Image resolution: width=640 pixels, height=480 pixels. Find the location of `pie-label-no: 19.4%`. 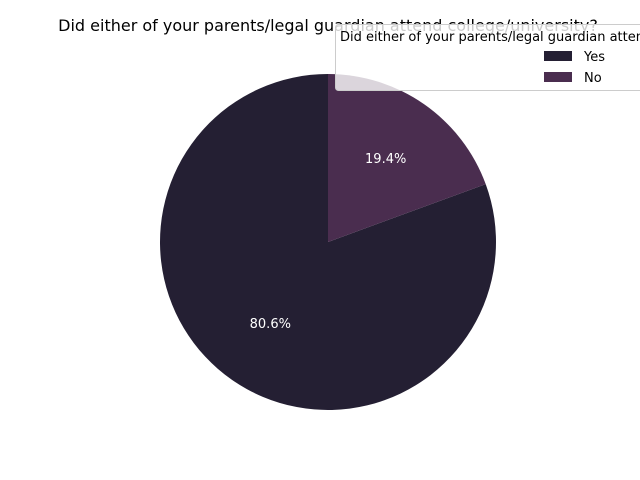

pie-label-no: 19.4% is located at coordinates (385, 159).